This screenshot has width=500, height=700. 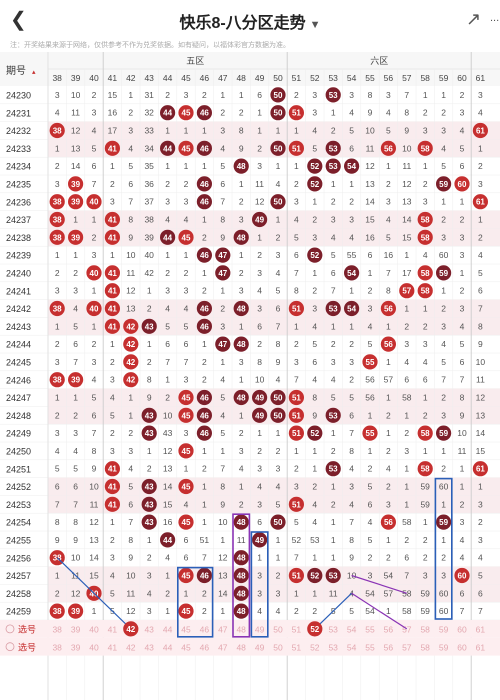 I want to click on period-label: 24249, so click(x=18, y=434).